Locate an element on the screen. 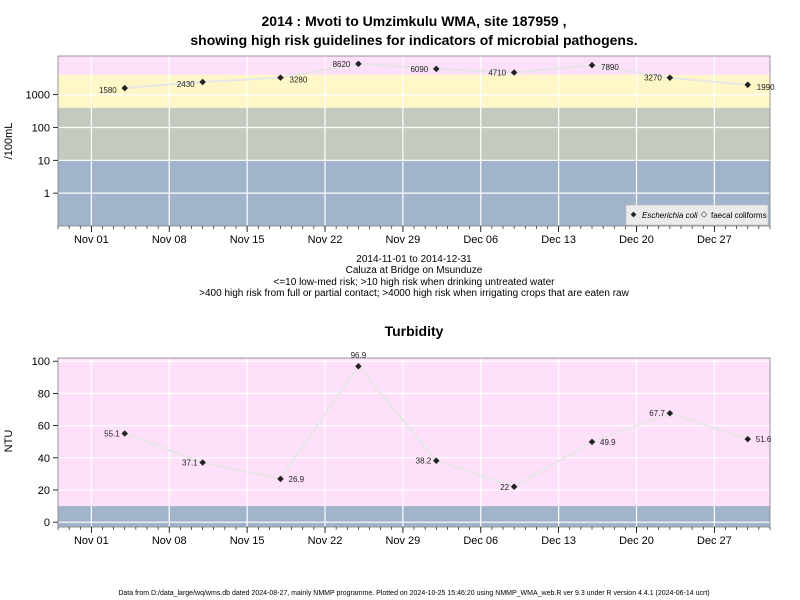 This screenshot has height=600, width=800. y-tick-label: 0 is located at coordinates (47, 523).